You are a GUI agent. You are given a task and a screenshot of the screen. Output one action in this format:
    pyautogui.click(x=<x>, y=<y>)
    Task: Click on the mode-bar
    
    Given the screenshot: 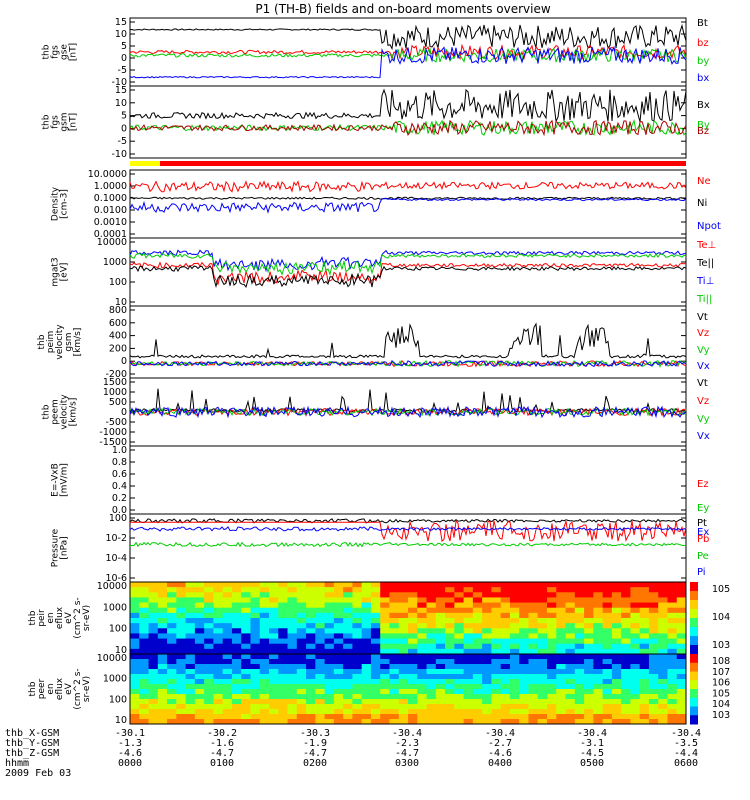 What is the action you would take?
    pyautogui.click(x=408, y=163)
    